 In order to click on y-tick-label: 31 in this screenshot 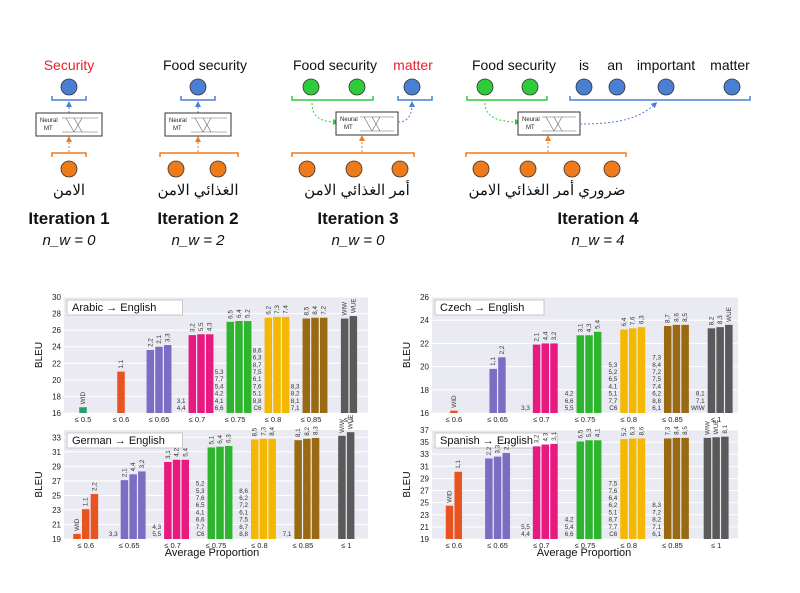, I will do `click(424, 466)`.